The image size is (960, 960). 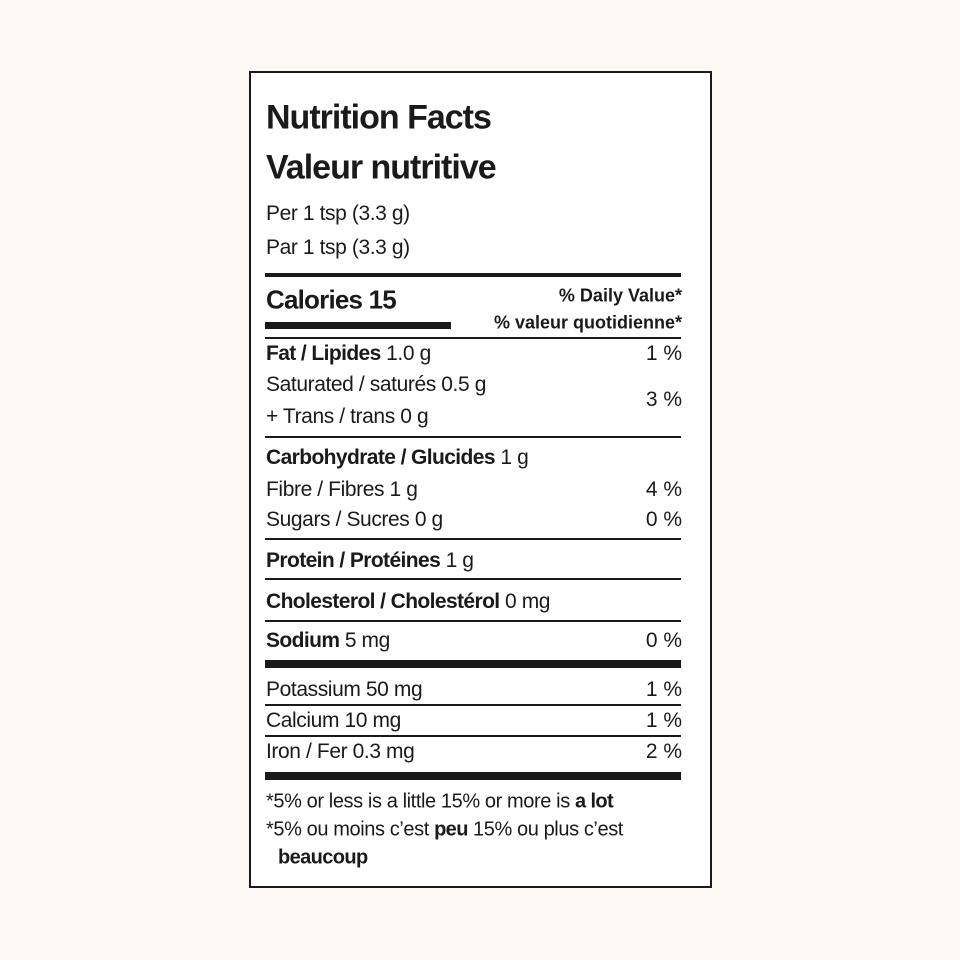 What do you see at coordinates (663, 751) in the screenshot?
I see `daily-percent: 2 %` at bounding box center [663, 751].